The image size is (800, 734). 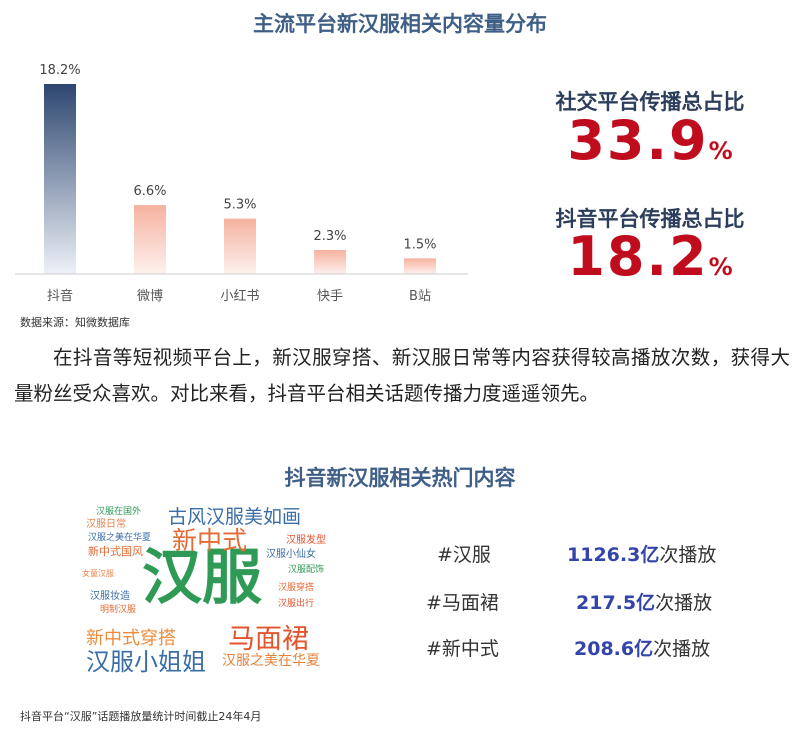 What do you see at coordinates (638, 256) in the screenshot?
I see `stat-number: 18.2` at bounding box center [638, 256].